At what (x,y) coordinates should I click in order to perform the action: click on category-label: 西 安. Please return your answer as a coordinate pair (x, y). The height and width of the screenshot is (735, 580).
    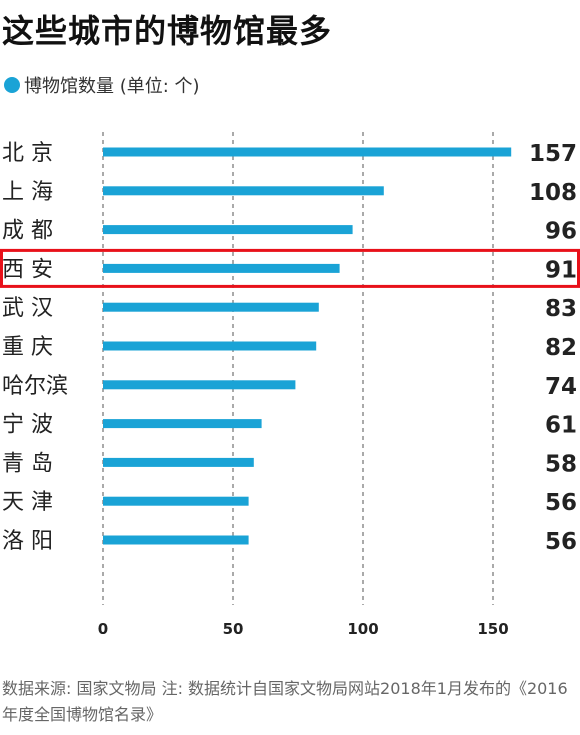
    Looking at the image, I should click on (27, 269).